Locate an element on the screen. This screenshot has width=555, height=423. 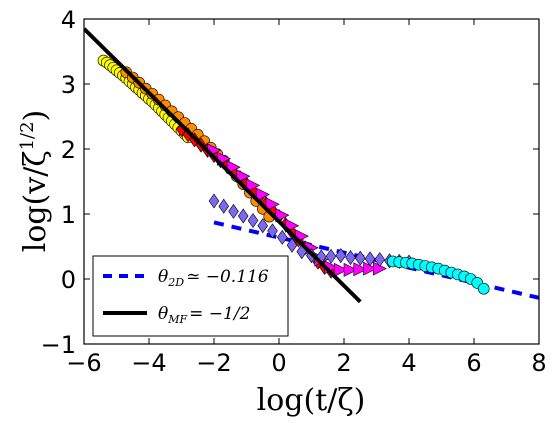
x-tick-label: 4 is located at coordinates (408, 363).